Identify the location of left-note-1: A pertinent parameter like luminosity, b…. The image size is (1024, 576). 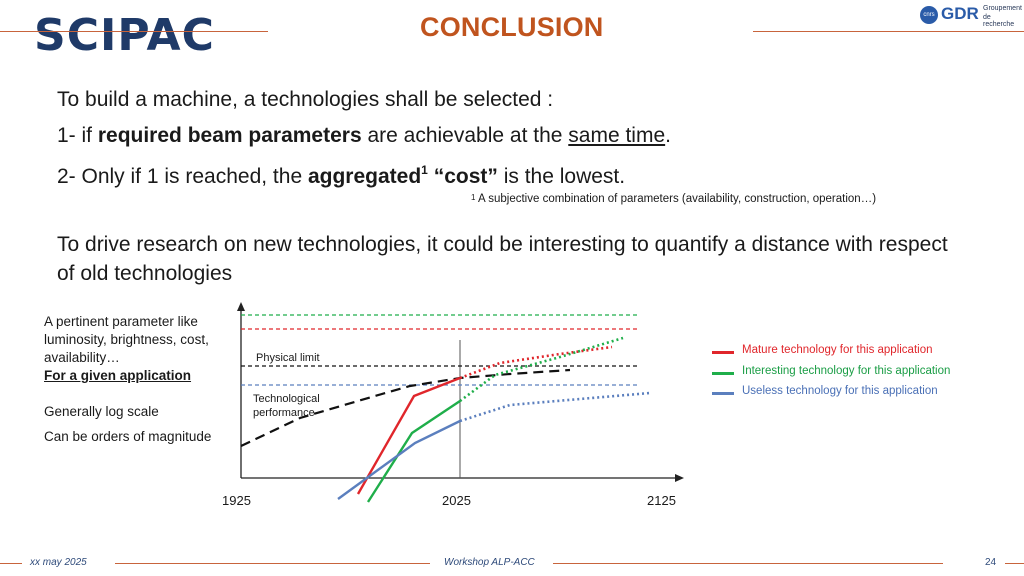
(139, 349).